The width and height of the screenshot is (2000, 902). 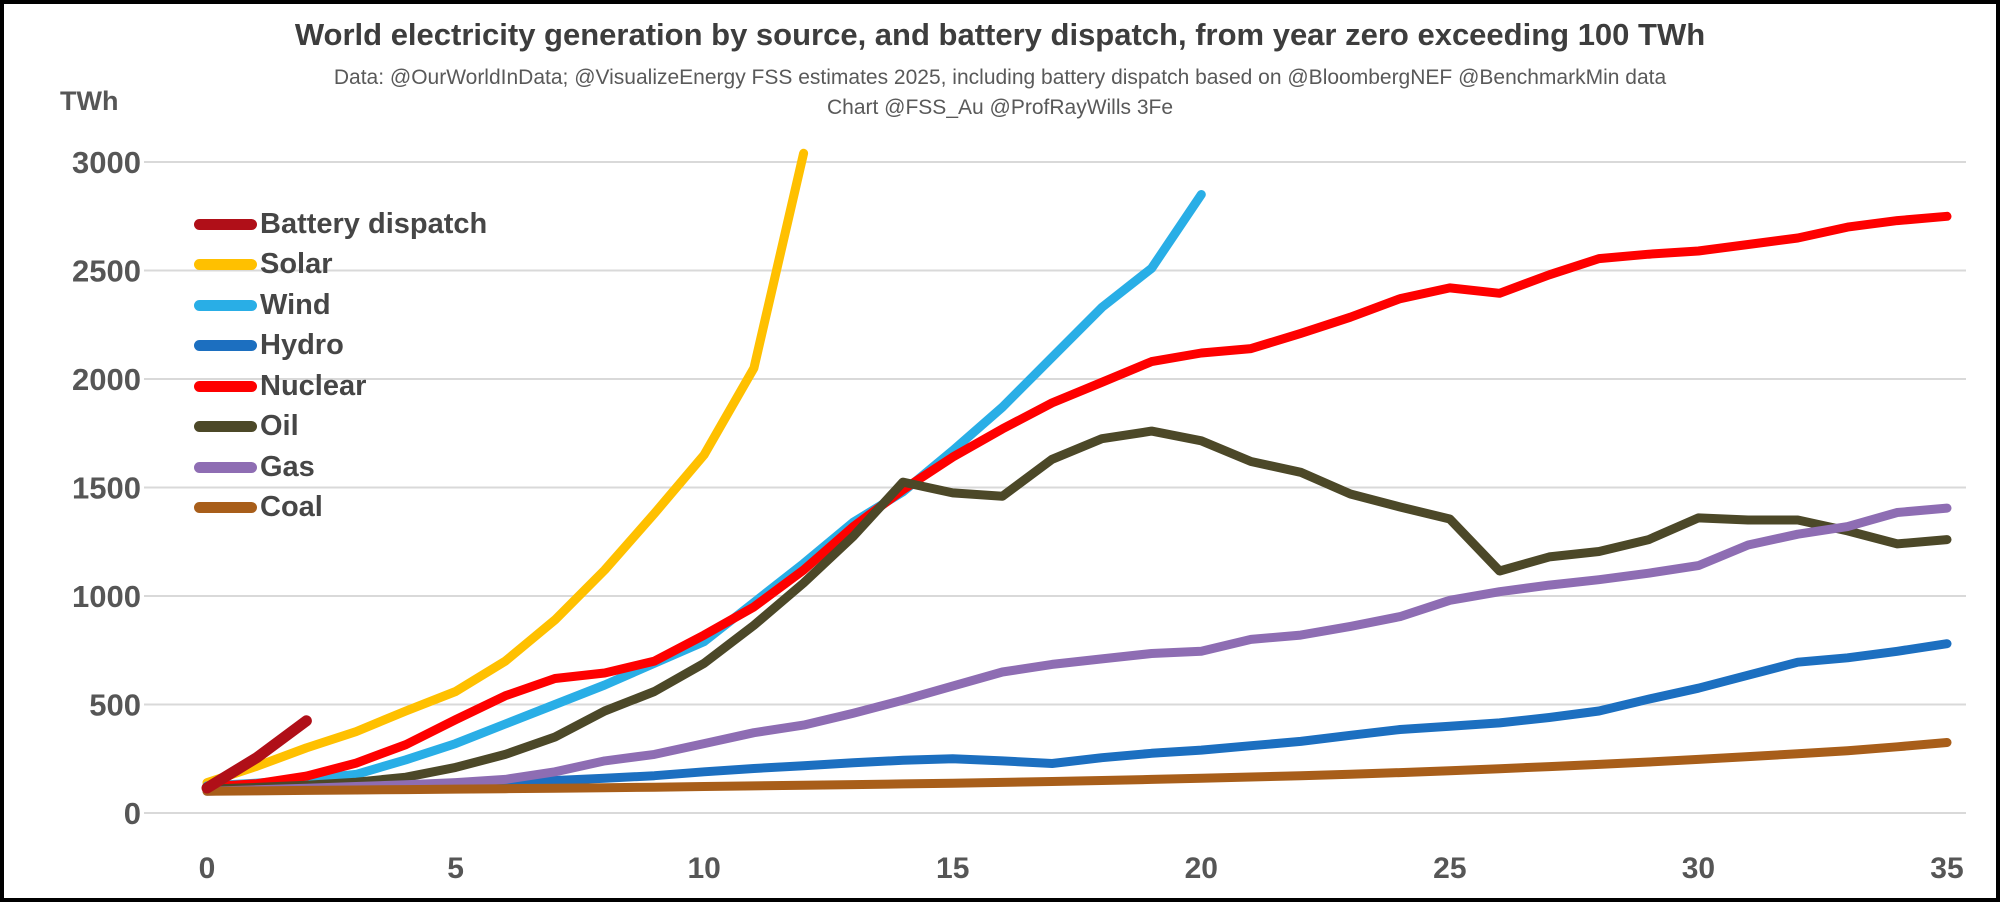 What do you see at coordinates (1449, 868) in the screenshot?
I see `x-tick-label-25: 25` at bounding box center [1449, 868].